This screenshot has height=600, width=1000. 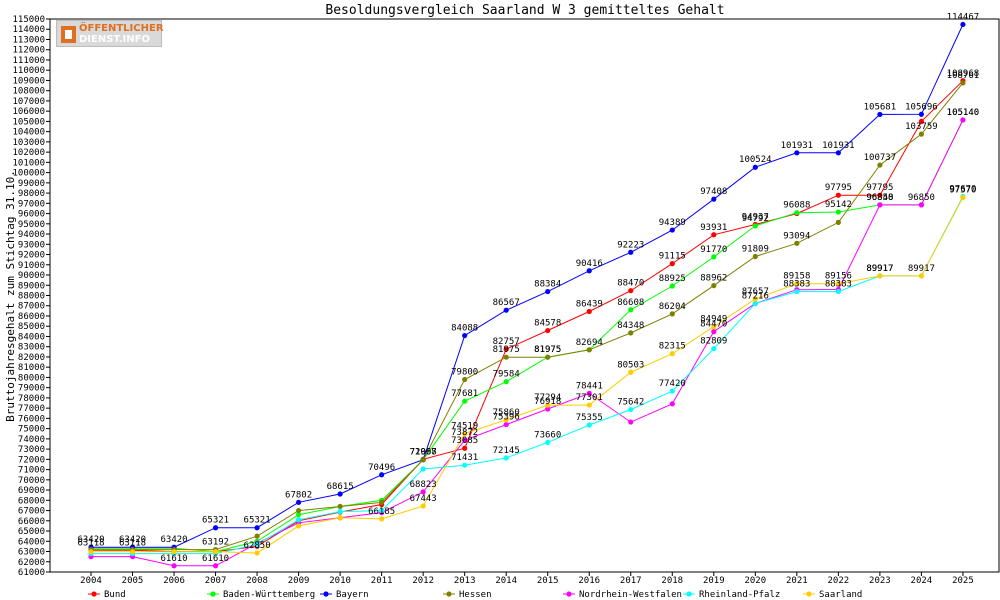 What do you see at coordinates (423, 485) in the screenshot?
I see `data-label: 68823` at bounding box center [423, 485].